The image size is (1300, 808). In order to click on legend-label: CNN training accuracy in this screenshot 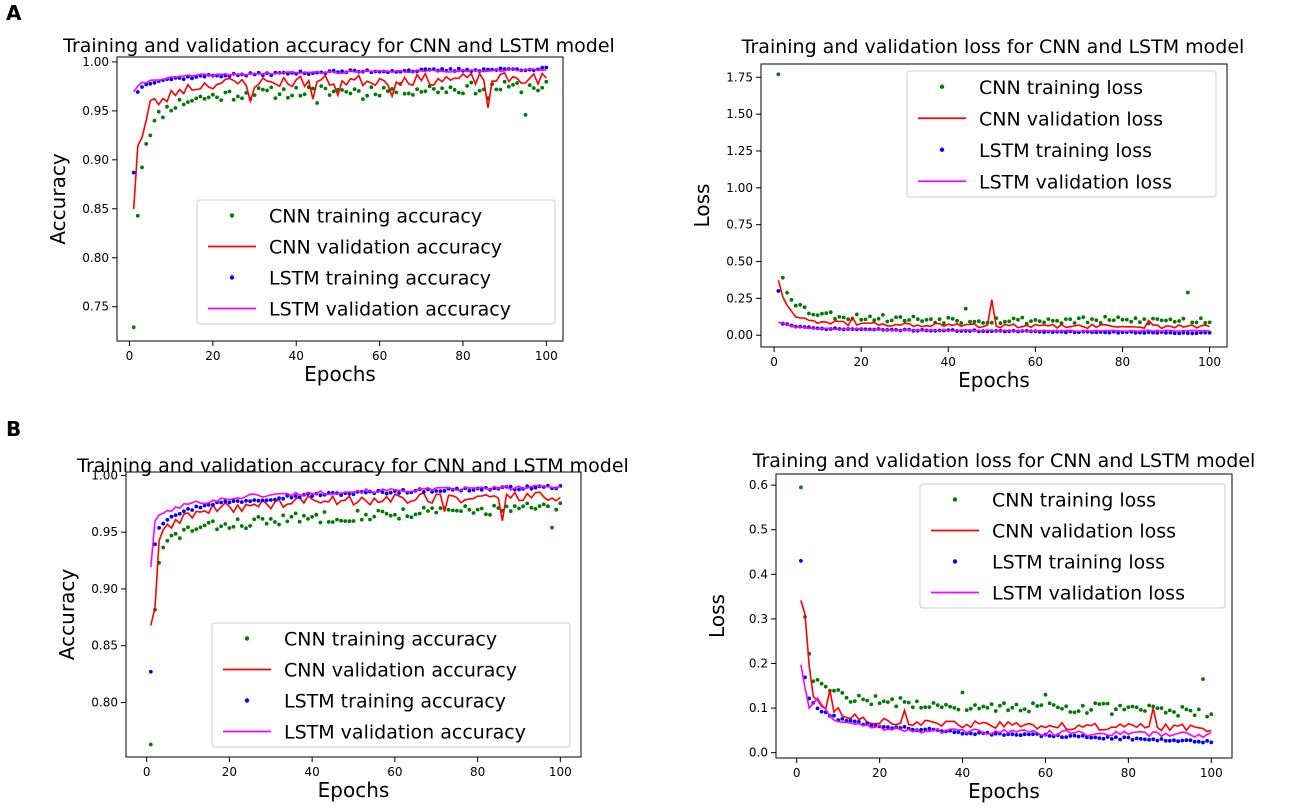, I will do `click(375, 217)`.